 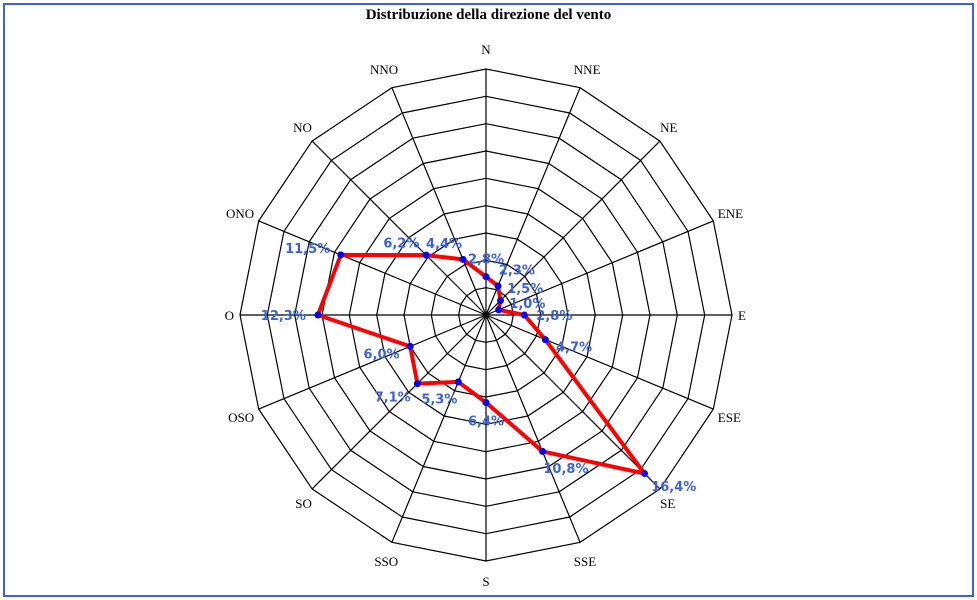 I want to click on direction-label-nno: NNO, so click(x=384, y=69).